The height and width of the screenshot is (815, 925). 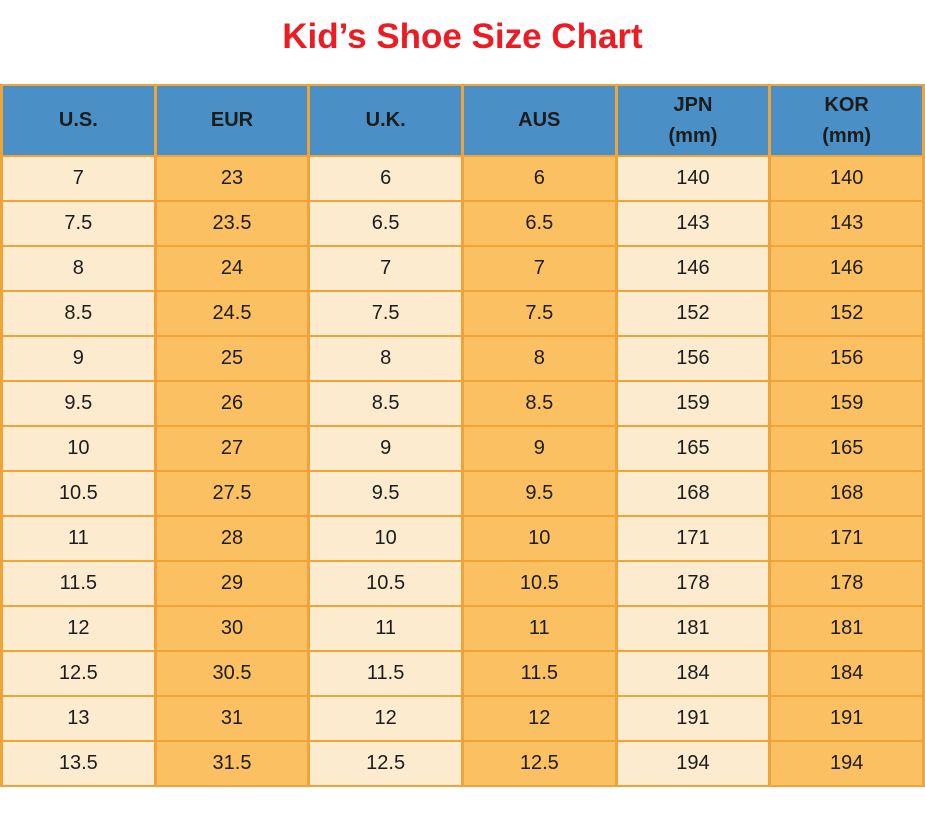 What do you see at coordinates (462, 628) in the screenshot?
I see `table-row: 12 30 11 11 181 181` at bounding box center [462, 628].